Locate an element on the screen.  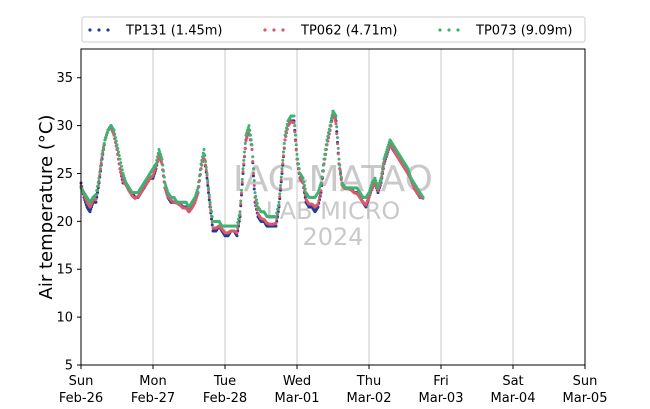
x-tick-label-day: Mon is located at coordinates (152, 381).